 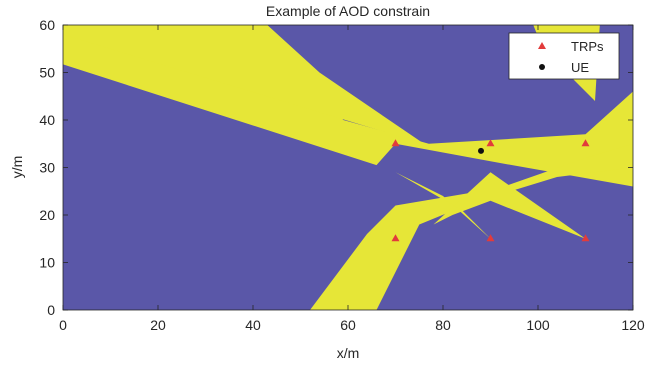 I want to click on x-tick-label: 20, so click(x=158, y=325).